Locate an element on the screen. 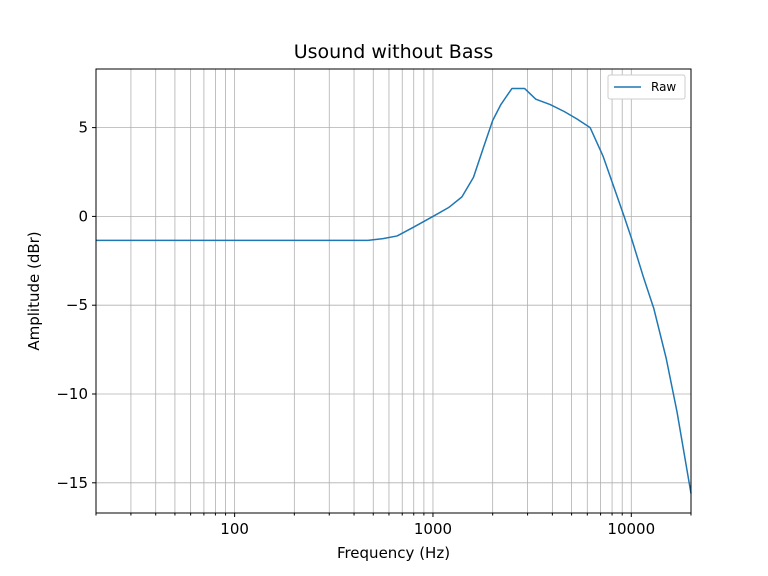 The width and height of the screenshot is (768, 576). x-axis-label: Frequency (Hz) is located at coordinates (393, 553).